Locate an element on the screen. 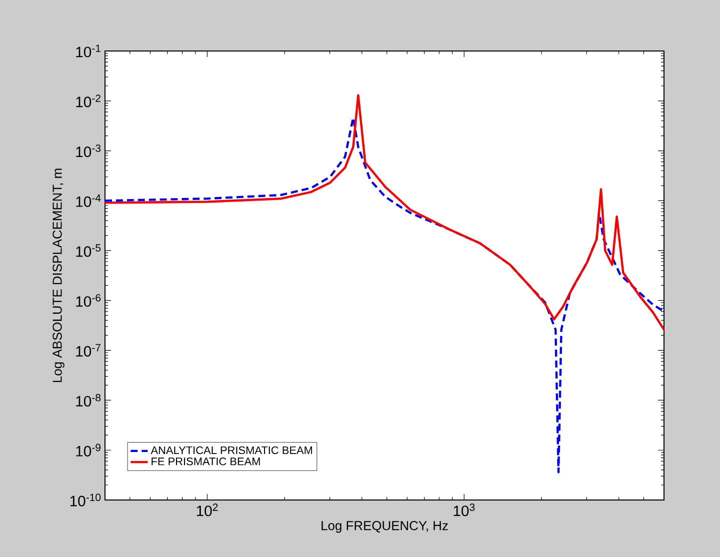 The width and height of the screenshot is (720, 557). y-tick-label: 10$^{-10}$ is located at coordinates (85, 500).